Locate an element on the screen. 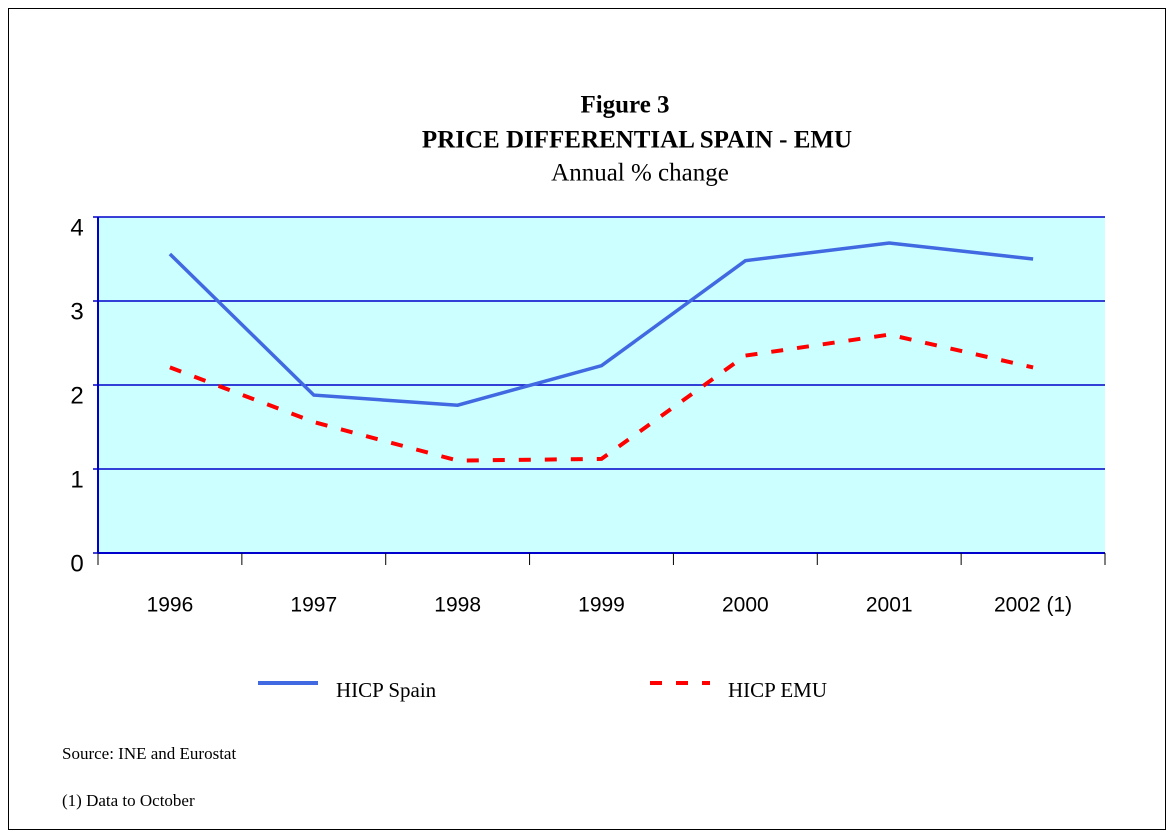  chart-subtitle: Annual % change is located at coordinates (640, 173).